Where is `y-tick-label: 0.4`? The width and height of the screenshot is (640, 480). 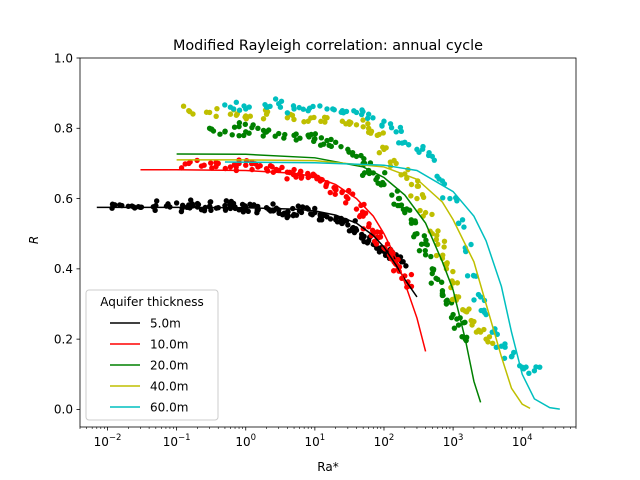 y-tick-label: 0.4 is located at coordinates (63, 269).